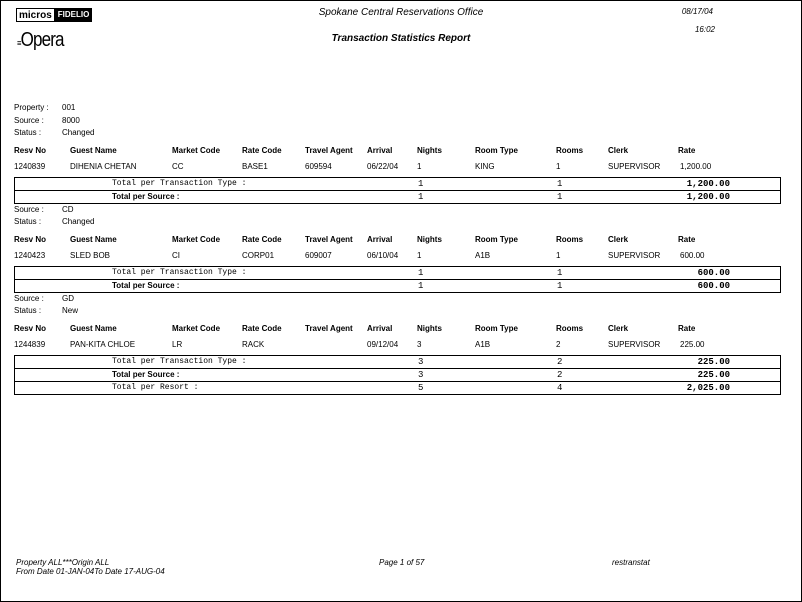 This screenshot has height=602, width=802. I want to click on footer-filter-dates: From Date 01-JAN-04To Date 17-AUG-04, so click(90, 571).